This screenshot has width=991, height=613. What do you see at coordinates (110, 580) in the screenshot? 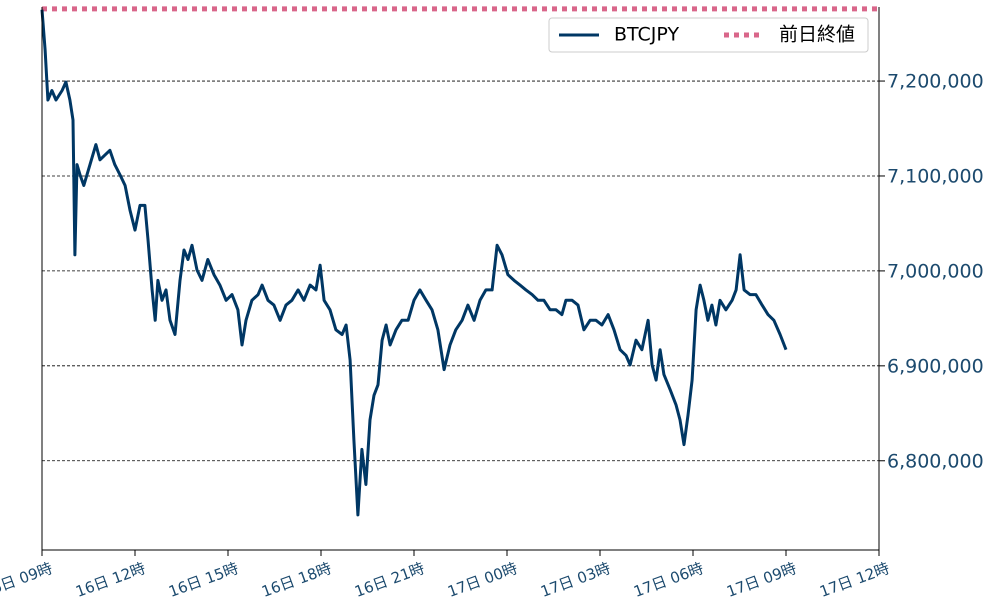
I see `x-tick-label: 16日 12時` at bounding box center [110, 580].